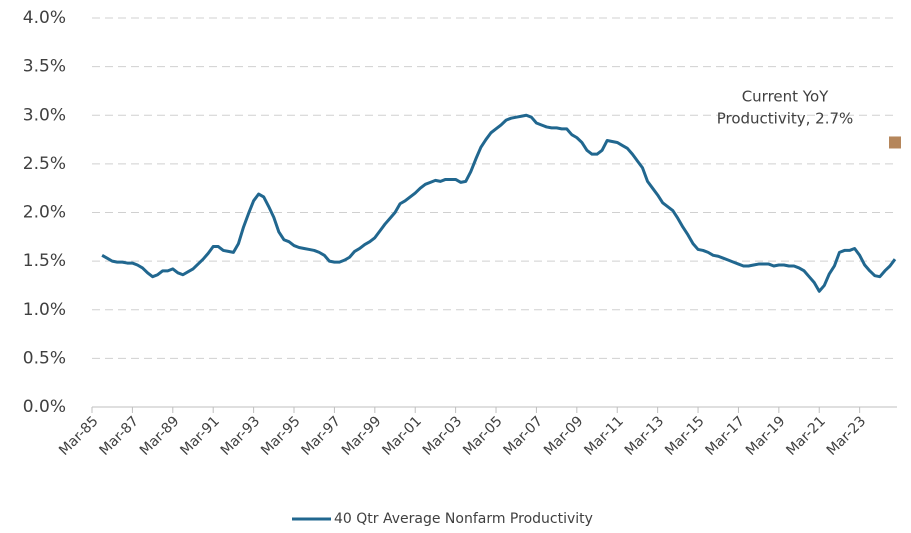  Describe the element at coordinates (44, 18) in the screenshot. I see `y-tick-label: 4.0%` at that location.